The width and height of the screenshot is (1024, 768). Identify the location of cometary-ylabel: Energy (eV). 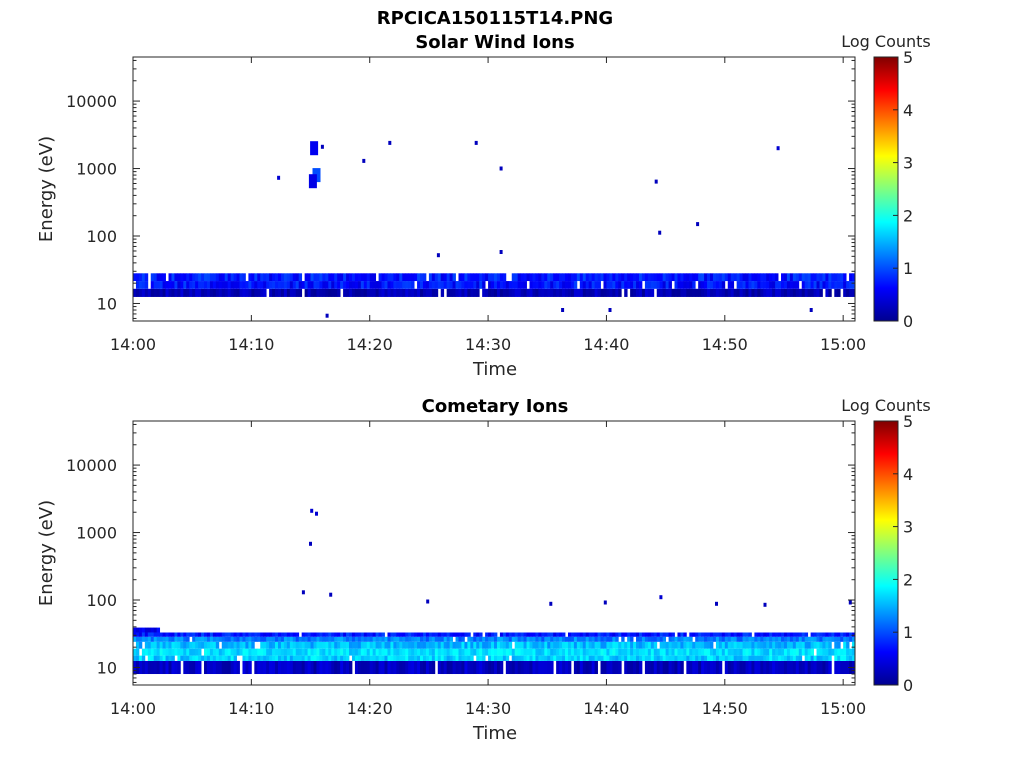
(46, 553).